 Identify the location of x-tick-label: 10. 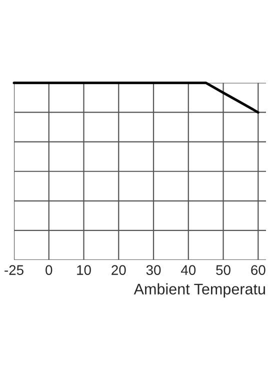
(84, 270).